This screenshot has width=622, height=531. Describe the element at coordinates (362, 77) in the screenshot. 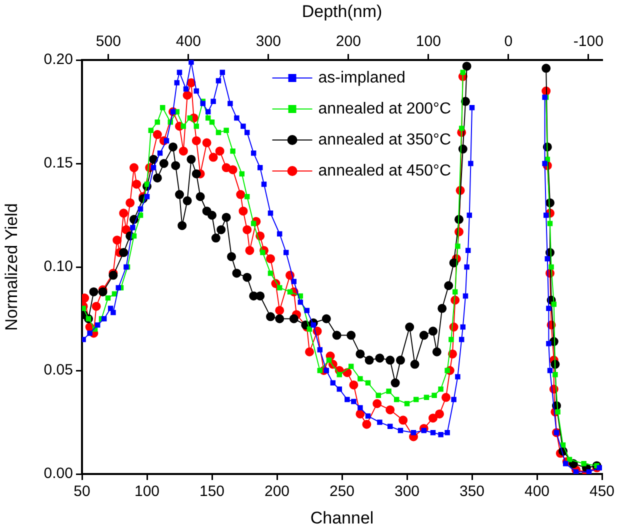

I see `legend-label: as-implaned` at that location.